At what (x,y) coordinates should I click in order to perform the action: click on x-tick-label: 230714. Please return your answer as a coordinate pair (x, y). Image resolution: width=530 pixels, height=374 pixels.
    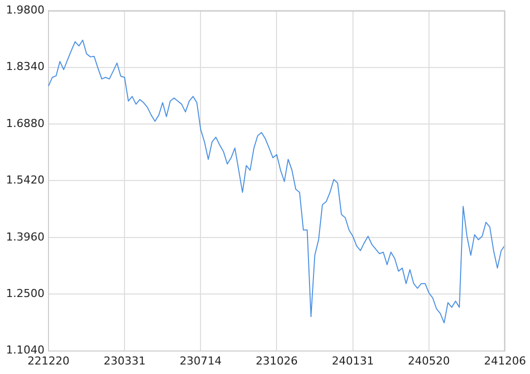
    Looking at the image, I should click on (201, 361).